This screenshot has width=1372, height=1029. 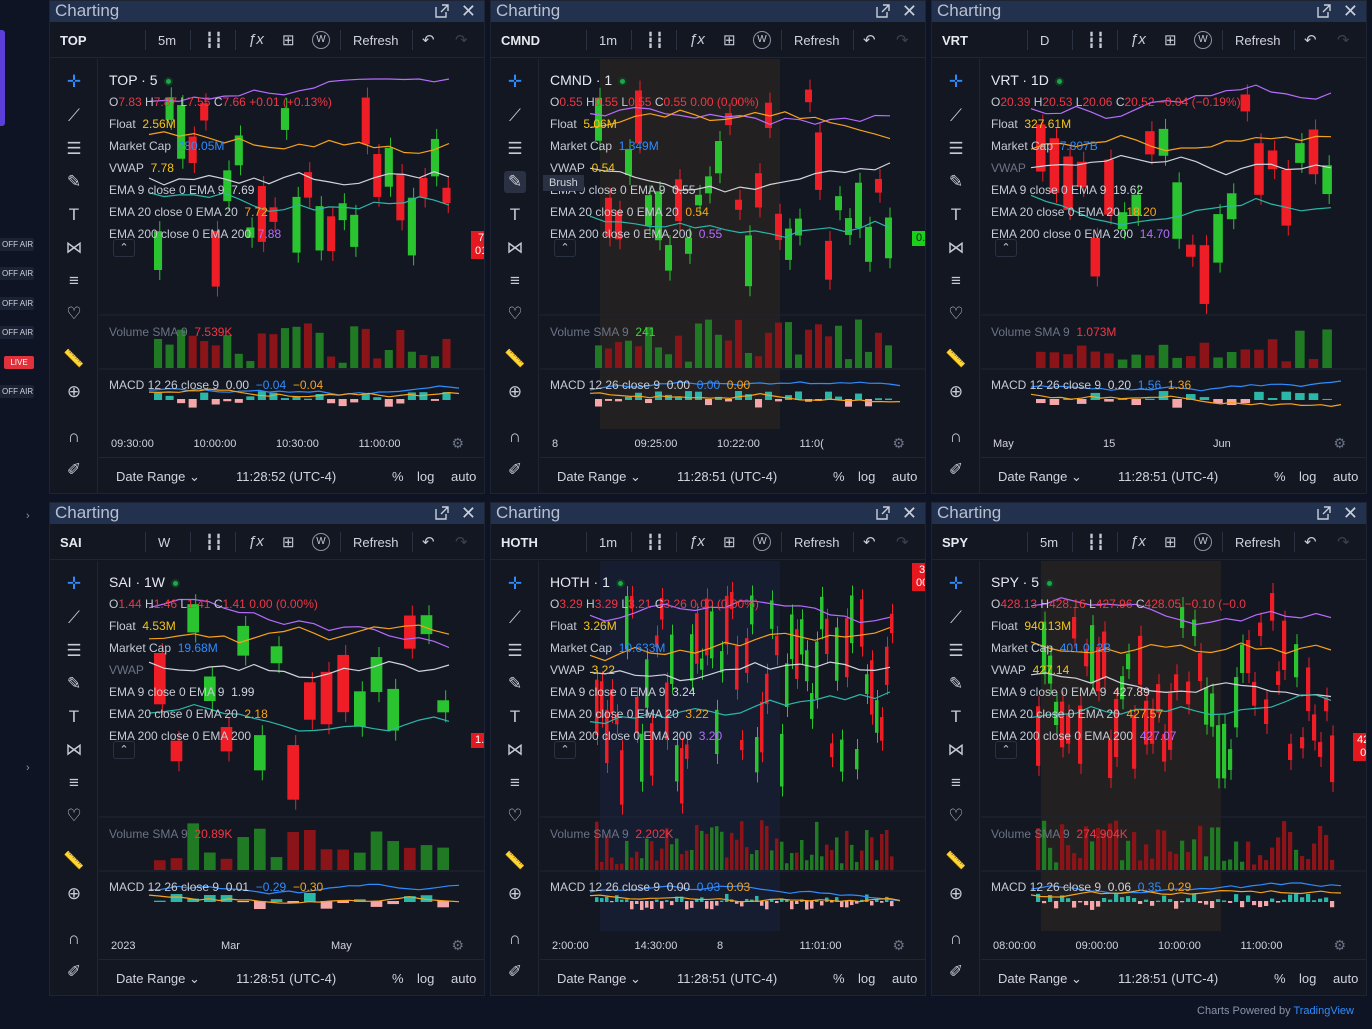 I want to click on zoom-in-icon: ⊕, so click(x=515, y=391).